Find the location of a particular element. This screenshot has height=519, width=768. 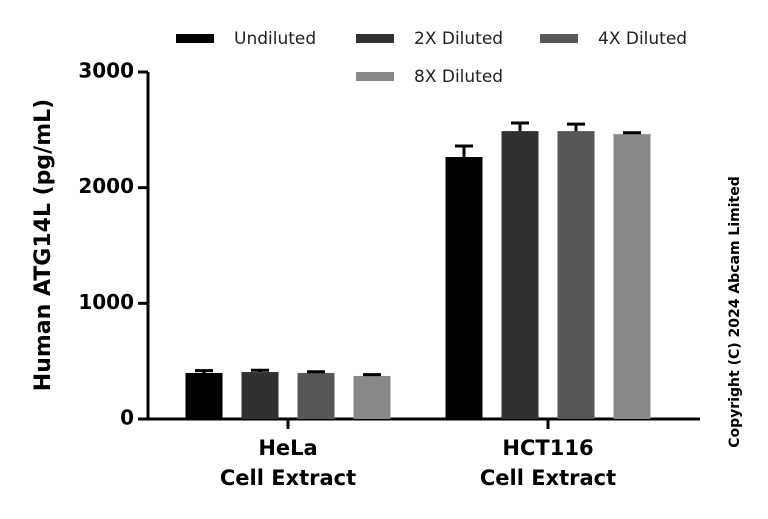

y-tick-label: 3000 is located at coordinates (106, 71).